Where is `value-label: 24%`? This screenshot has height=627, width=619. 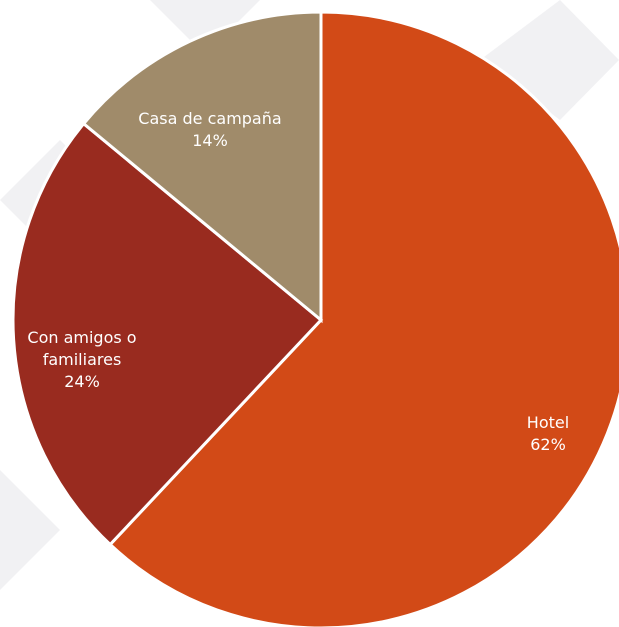
value-label: 24% is located at coordinates (82, 381).